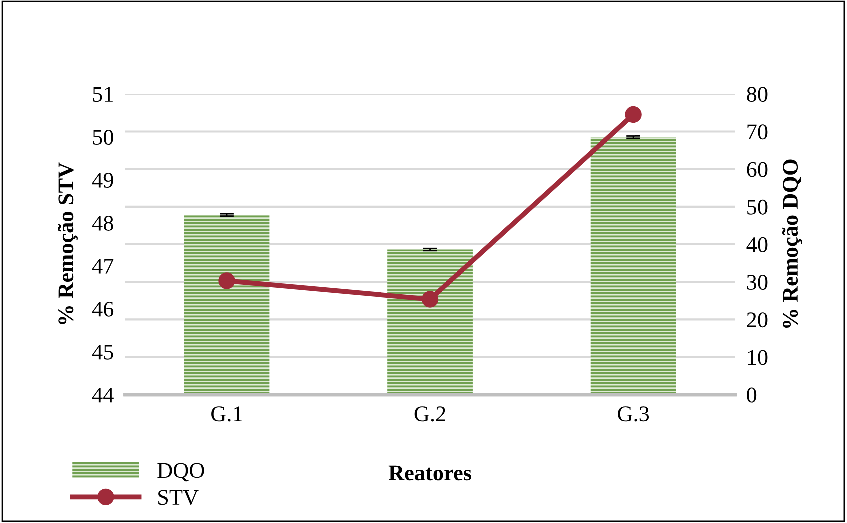  Describe the element at coordinates (757, 94) in the screenshot. I see `y2-tick-label: 80` at that location.